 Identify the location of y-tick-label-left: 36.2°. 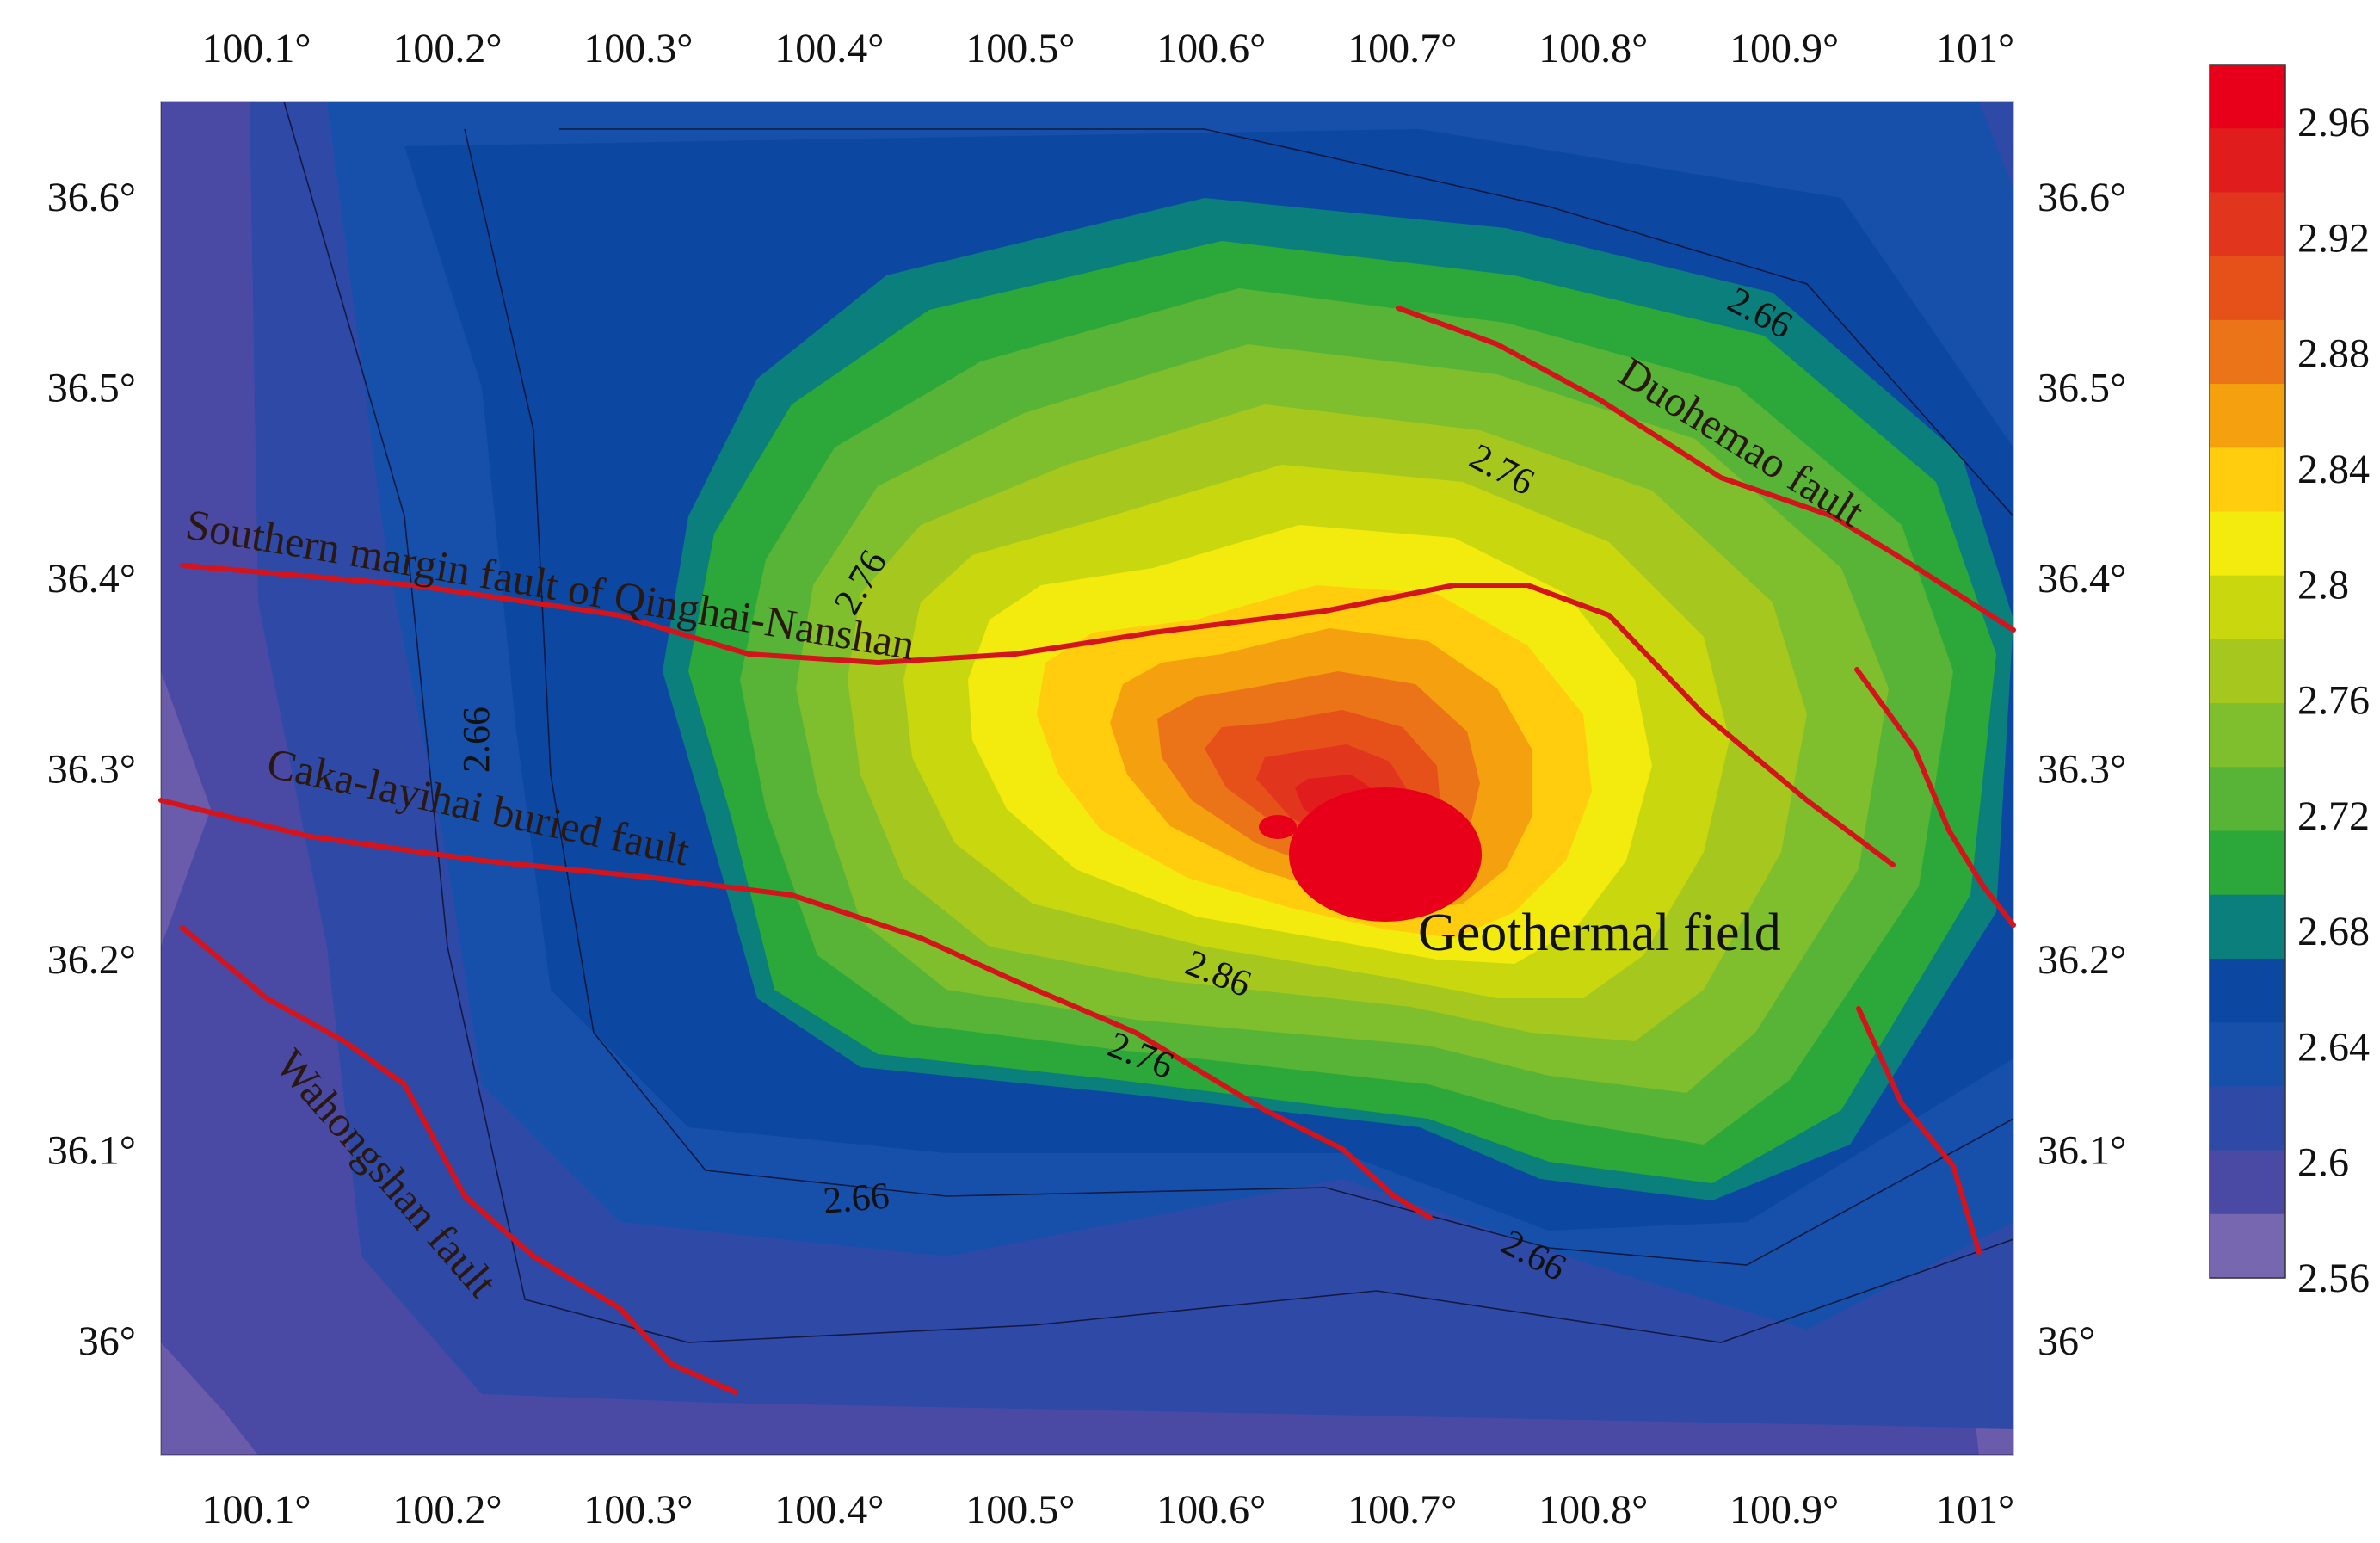
(91, 960).